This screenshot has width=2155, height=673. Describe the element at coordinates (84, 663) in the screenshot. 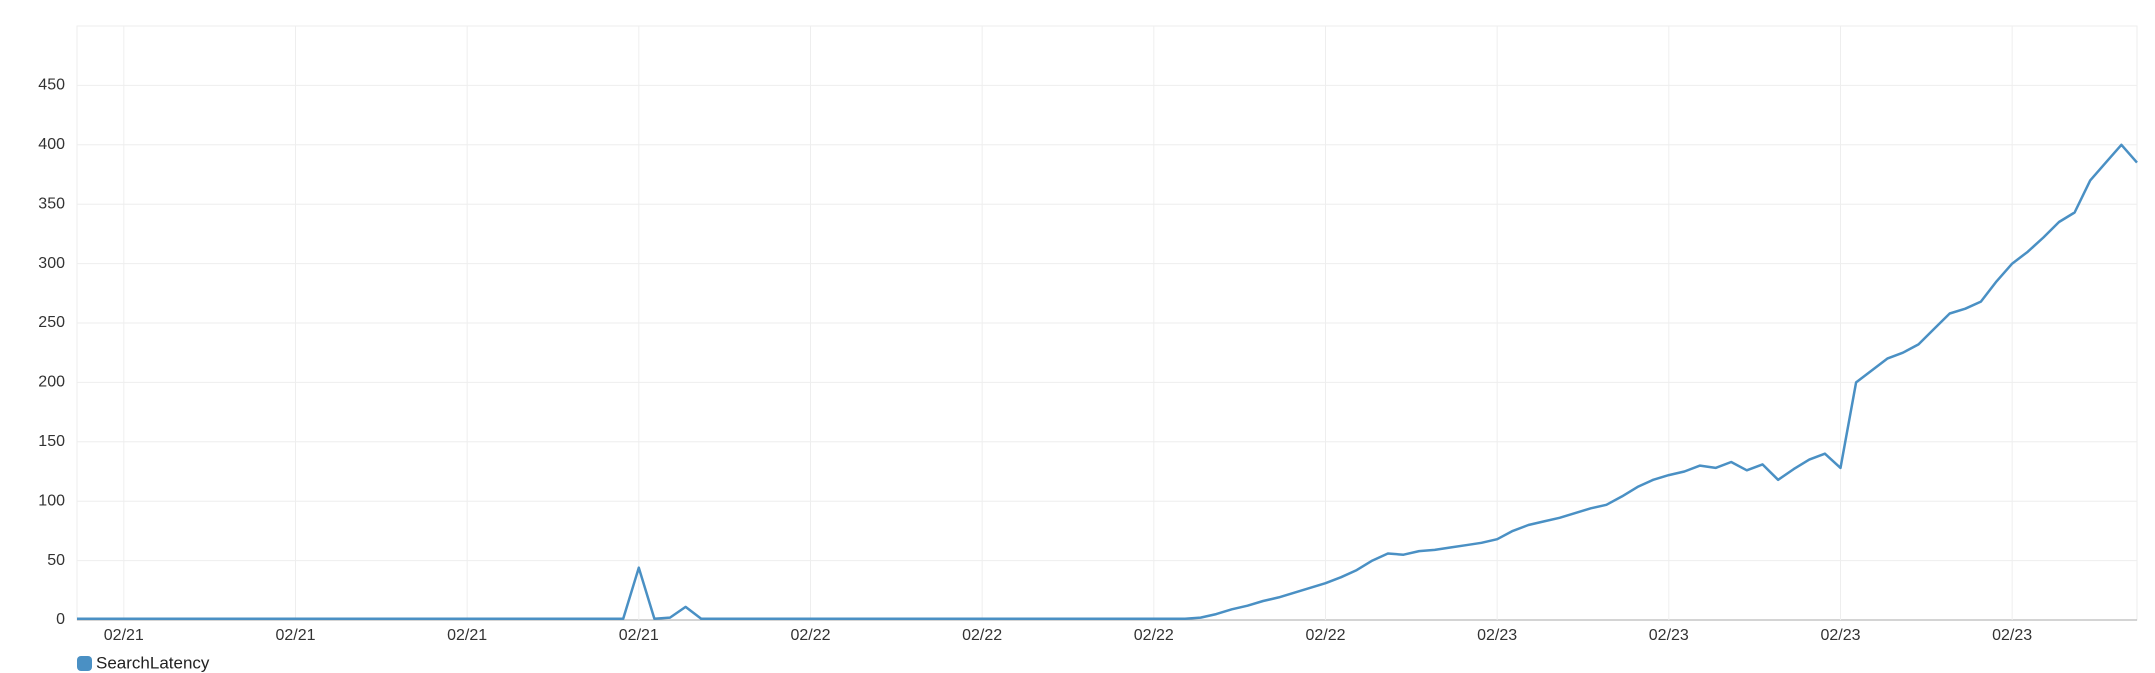

I see `legend-swatch` at that location.